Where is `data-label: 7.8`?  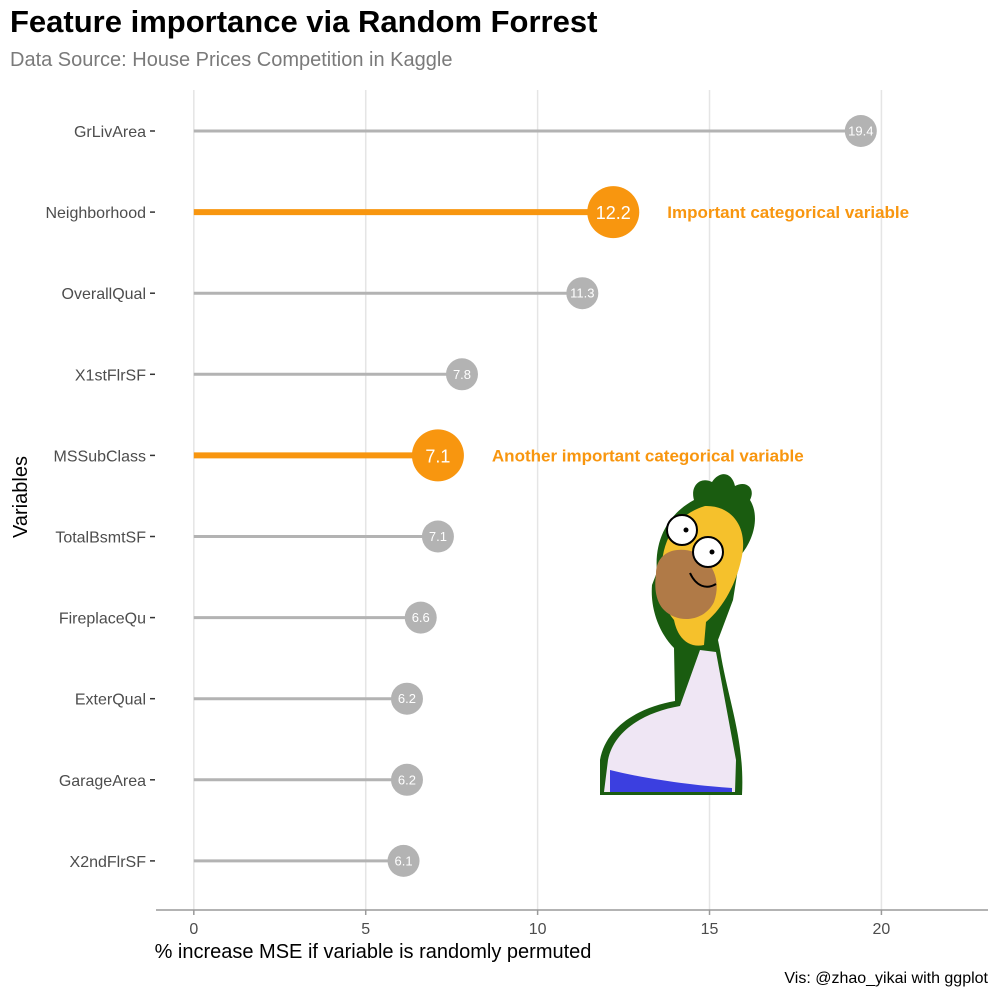 data-label: 7.8 is located at coordinates (462, 374).